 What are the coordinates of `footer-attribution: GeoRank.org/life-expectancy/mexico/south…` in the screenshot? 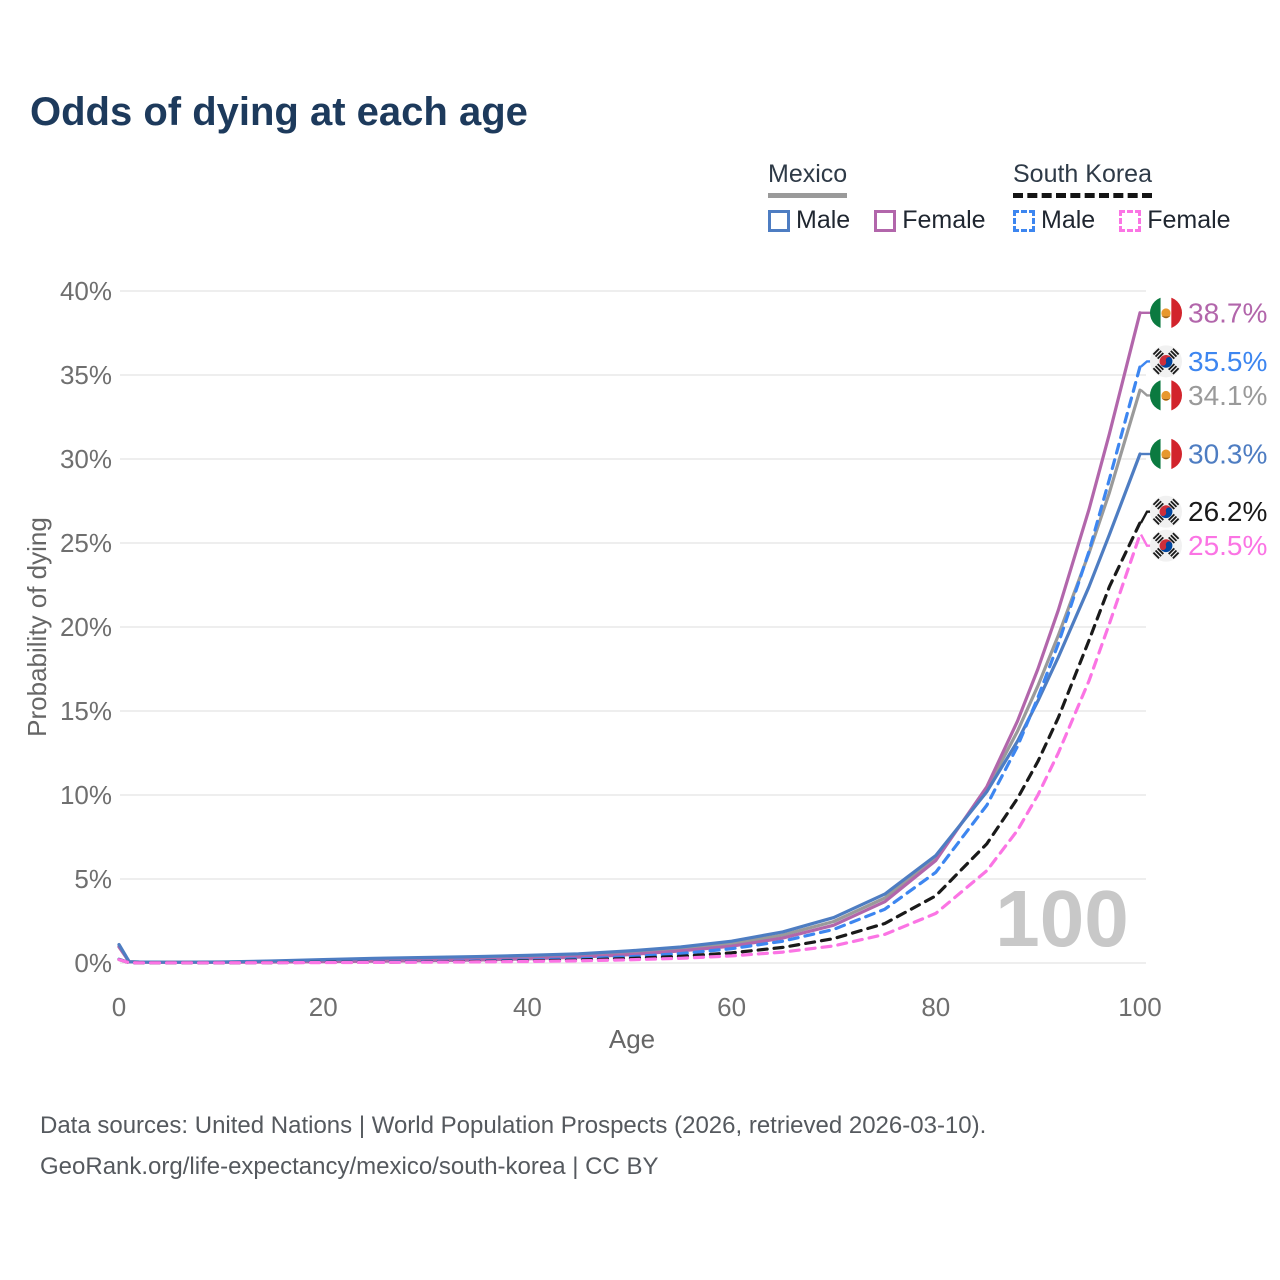 It's located at (349, 1166).